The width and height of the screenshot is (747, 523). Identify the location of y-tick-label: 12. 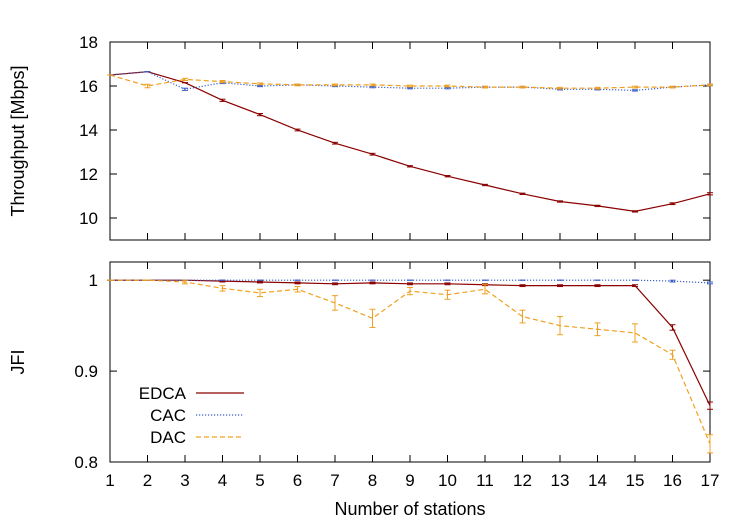
(88, 174).